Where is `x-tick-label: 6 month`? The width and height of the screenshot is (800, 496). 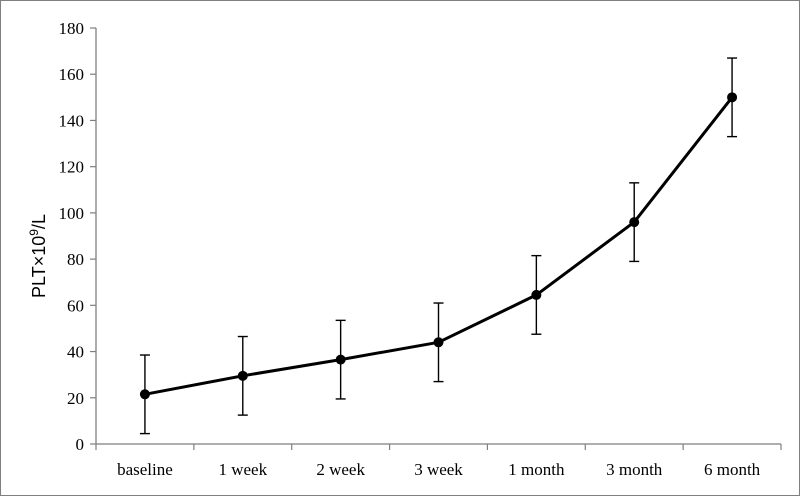
x-tick-label: 6 month is located at coordinates (732, 469).